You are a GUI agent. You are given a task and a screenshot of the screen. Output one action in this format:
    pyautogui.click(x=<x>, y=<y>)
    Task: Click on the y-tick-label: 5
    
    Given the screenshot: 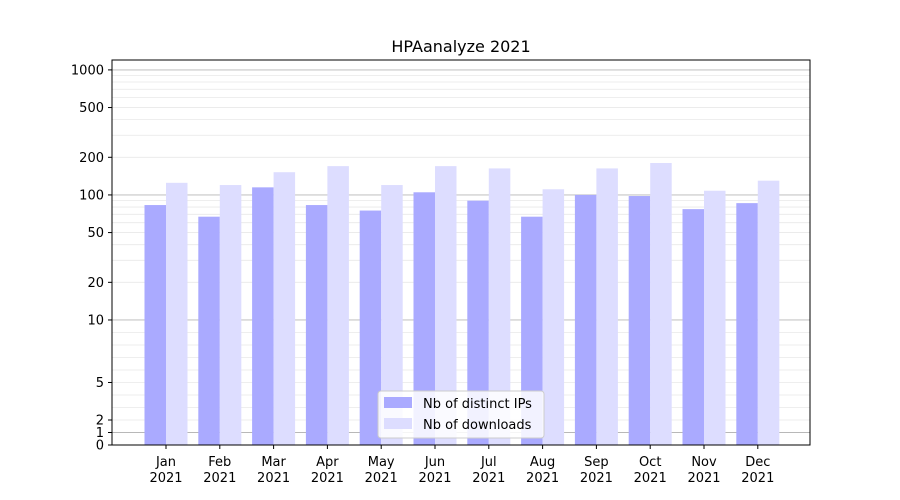 What is the action you would take?
    pyautogui.click(x=100, y=383)
    